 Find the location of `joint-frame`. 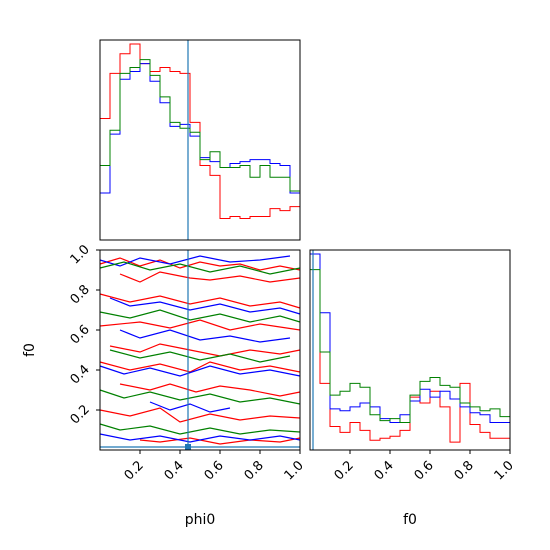

joint-frame is located at coordinates (200, 350).